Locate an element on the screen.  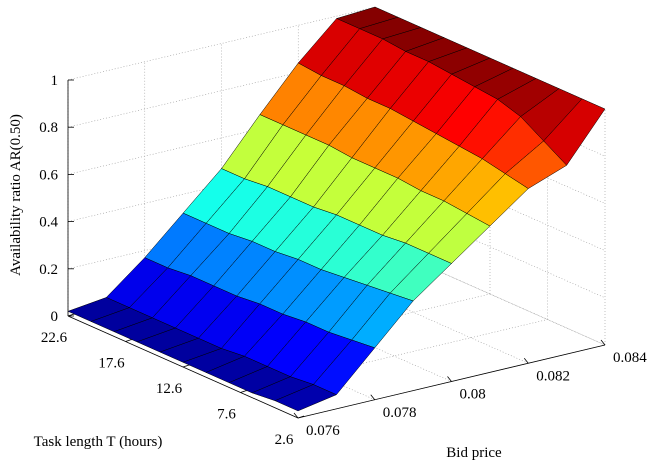
z-axis-label: Availability ratio AR(0.50) is located at coordinates (16, 195).